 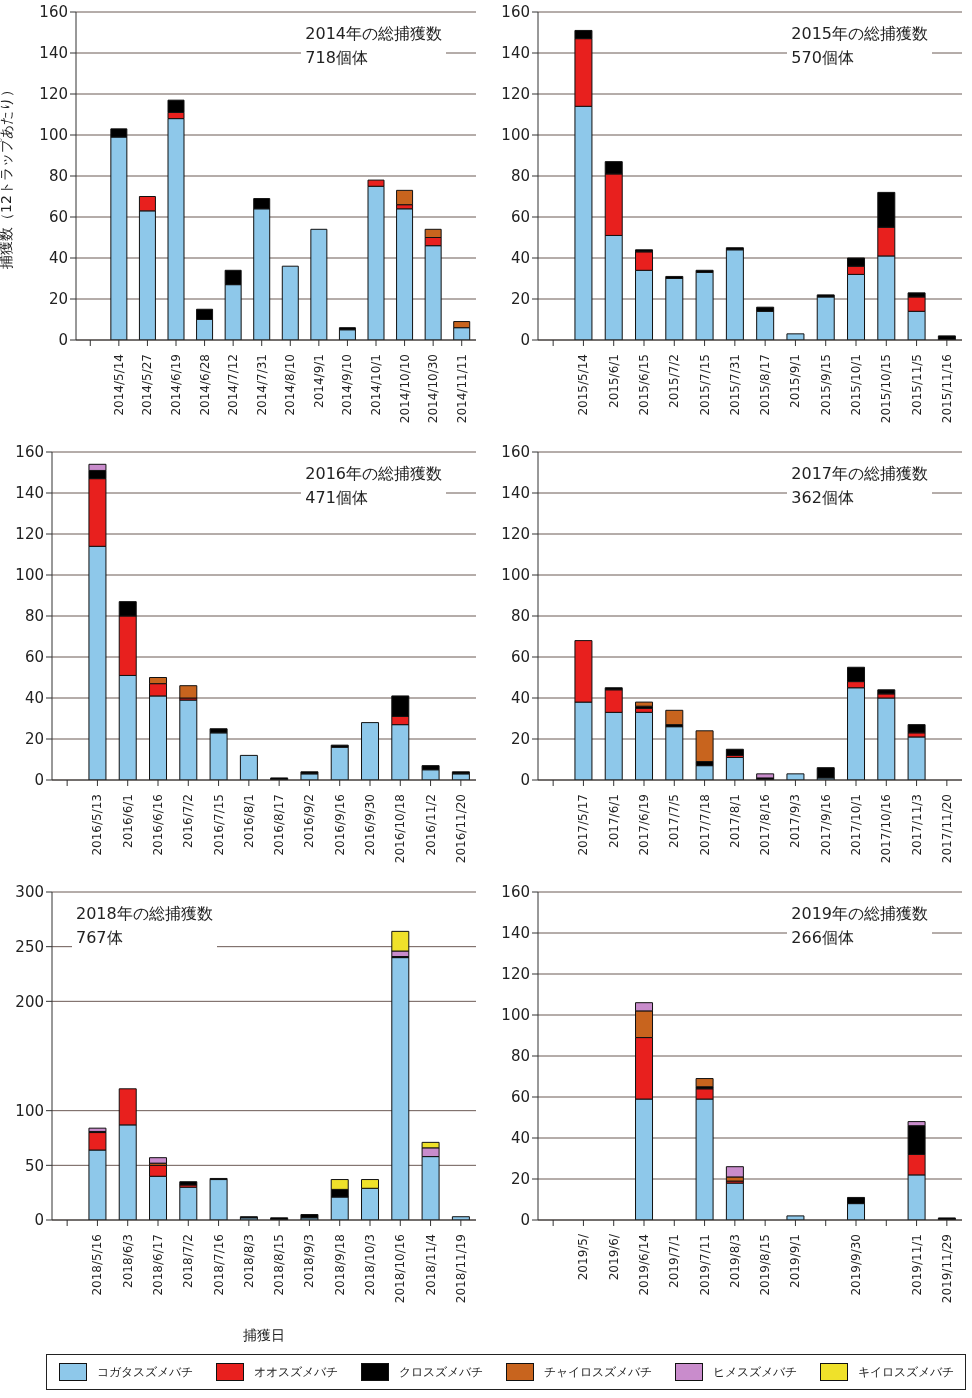 I want to click on x-tick-label: 2019/7/1, so click(x=674, y=1261).